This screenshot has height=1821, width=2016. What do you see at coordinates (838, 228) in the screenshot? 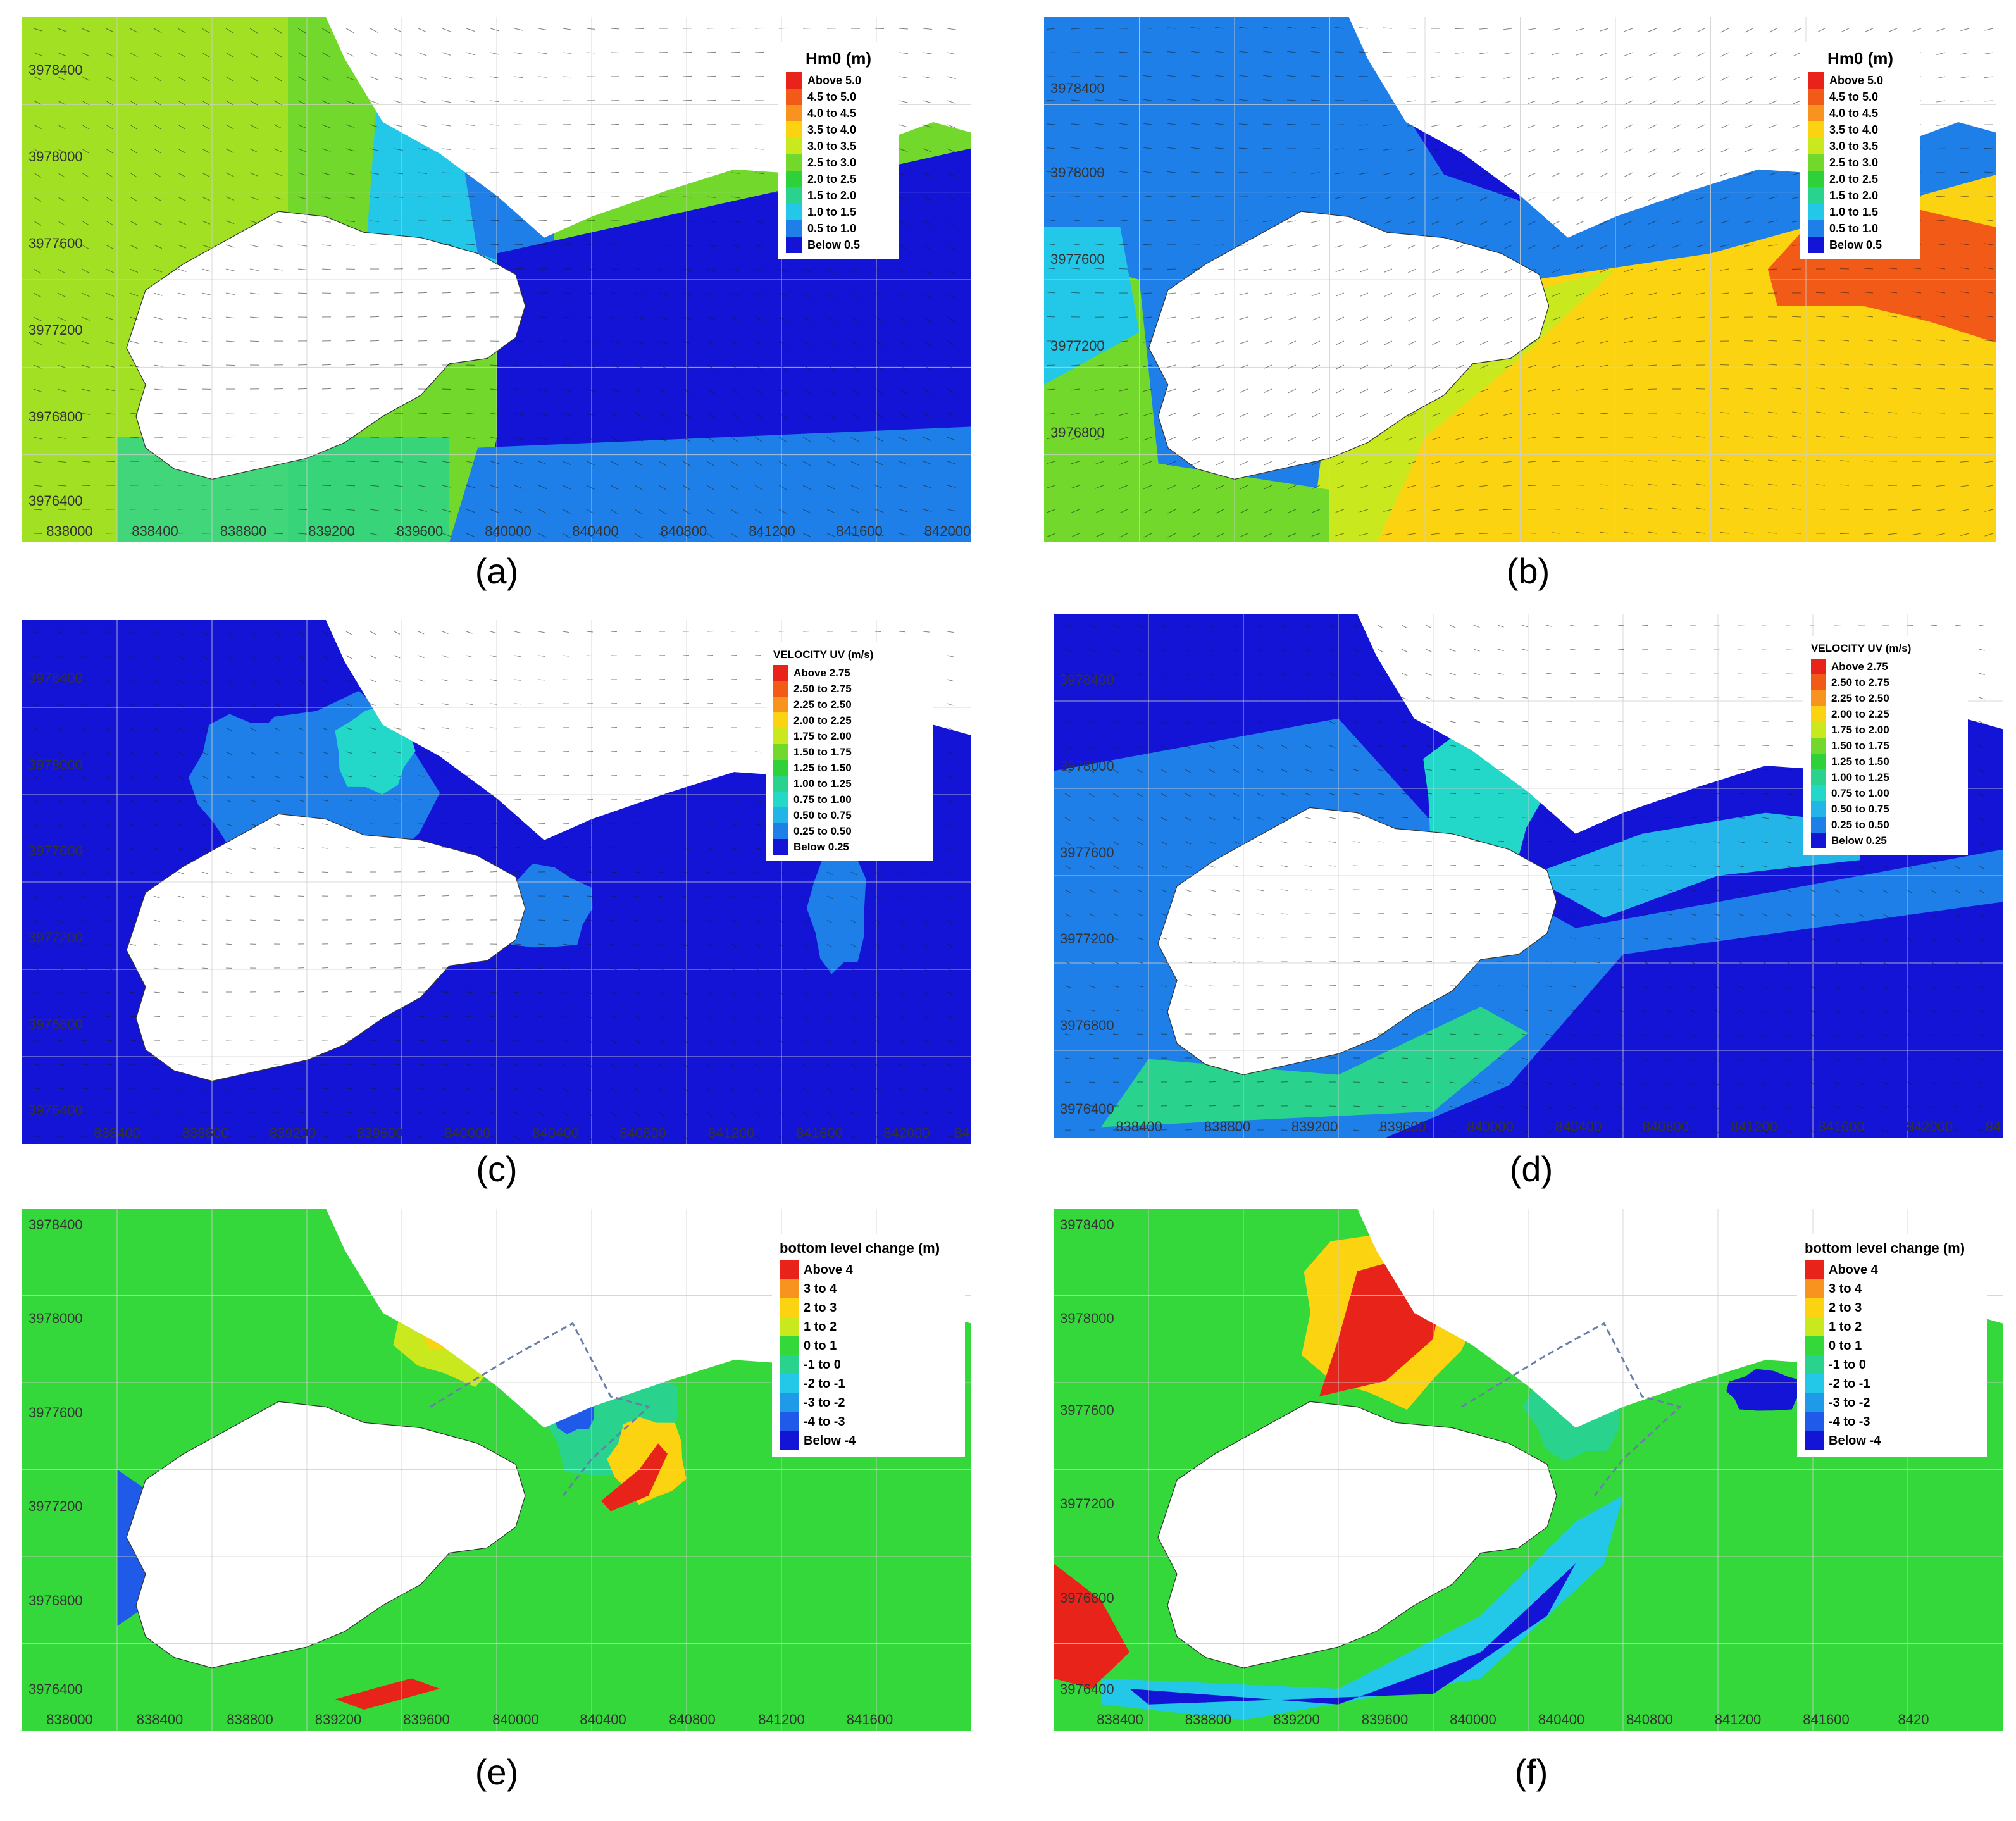
I see `legend-item: 0.5 to 1.0` at bounding box center [838, 228].